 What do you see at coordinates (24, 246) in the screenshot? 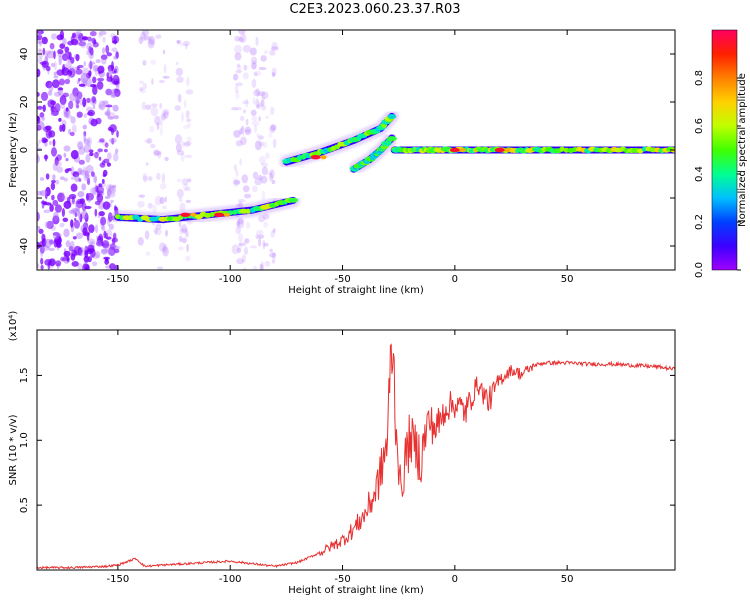
I see `y-tick-label: -40` at bounding box center [24, 246].